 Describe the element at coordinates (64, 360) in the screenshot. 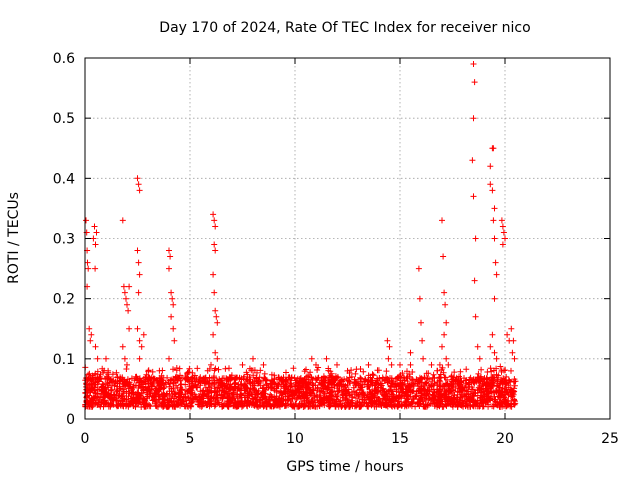

I see `y-tick-label: 0.1` at that location.